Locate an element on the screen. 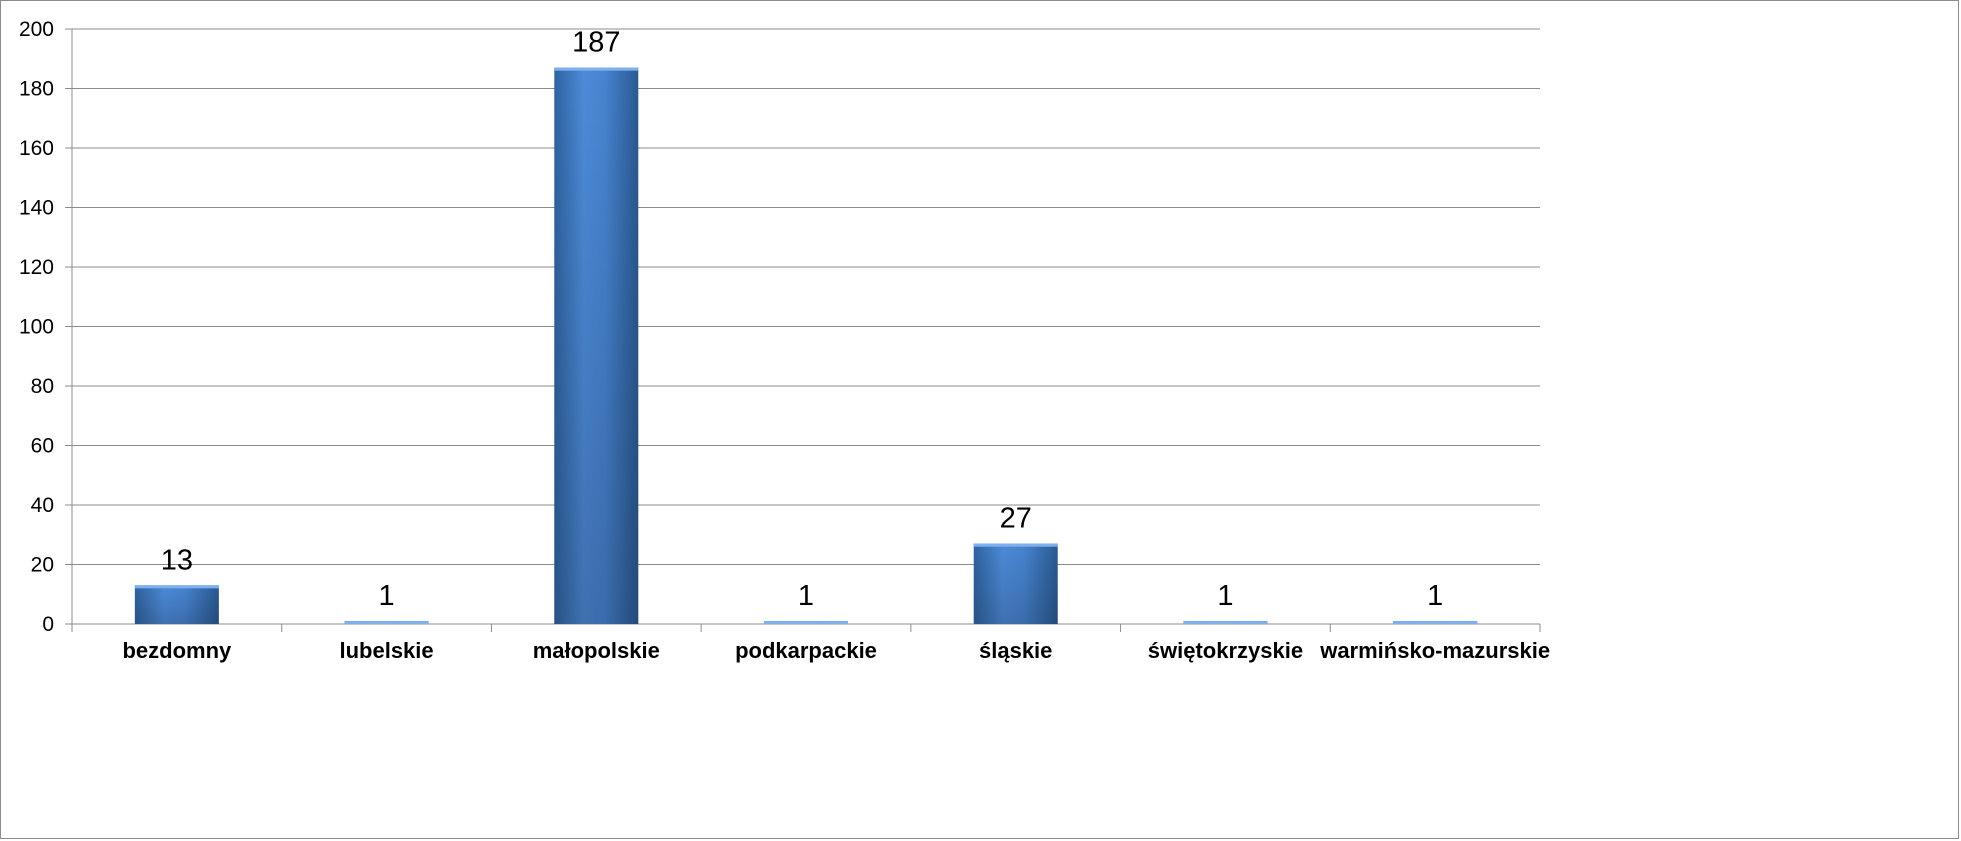 The height and width of the screenshot is (841, 1961). data-label: 13 is located at coordinates (177, 560).